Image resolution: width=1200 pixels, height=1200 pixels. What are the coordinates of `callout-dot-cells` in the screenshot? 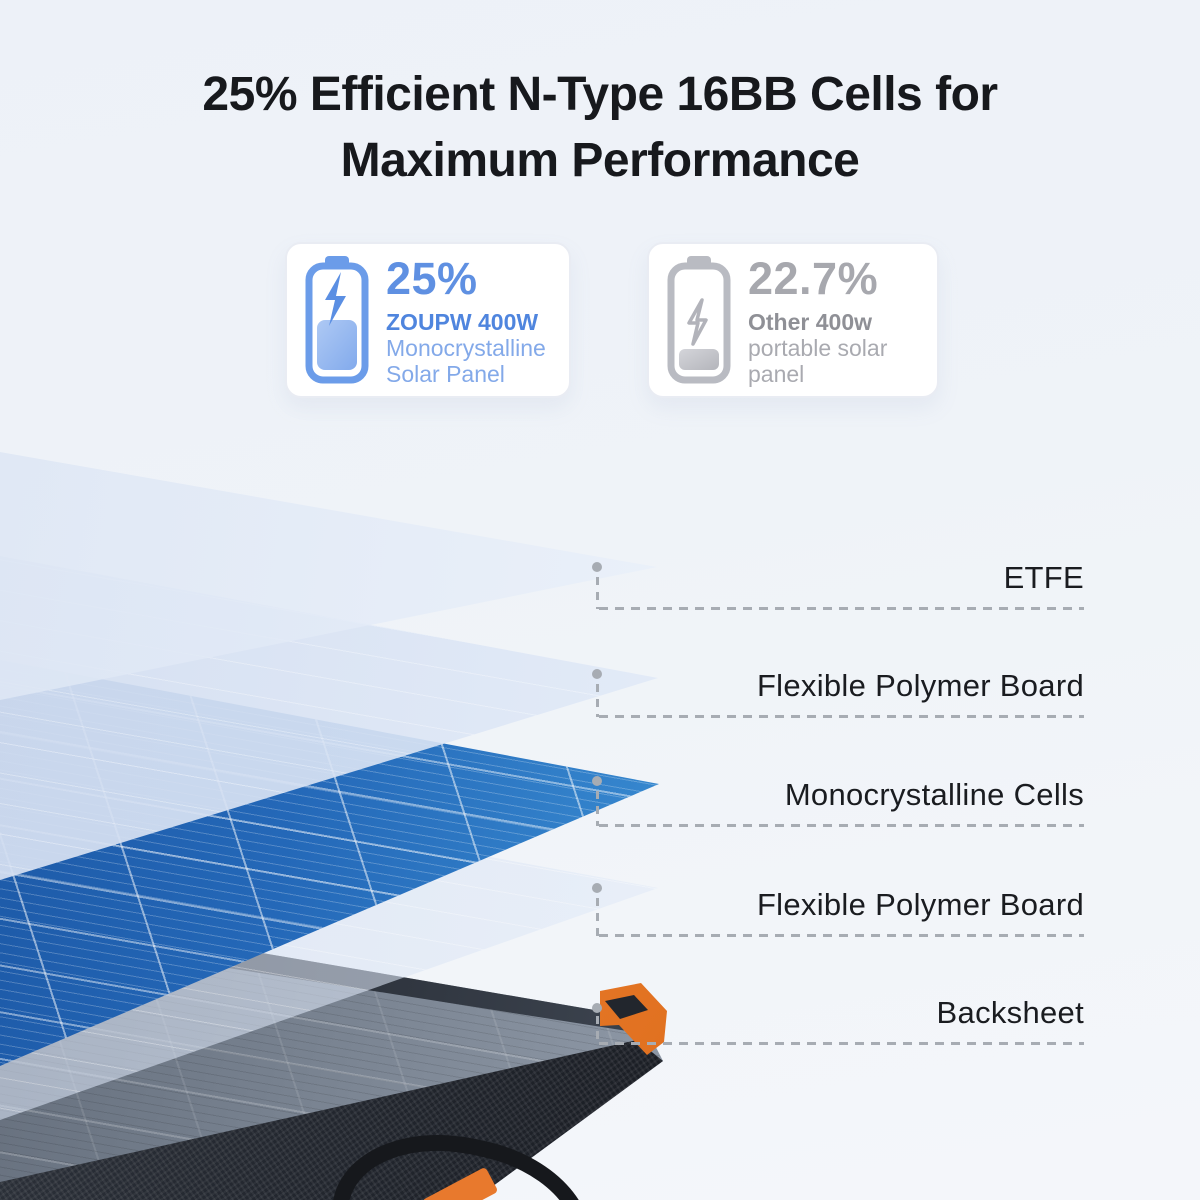 It's located at (597, 781).